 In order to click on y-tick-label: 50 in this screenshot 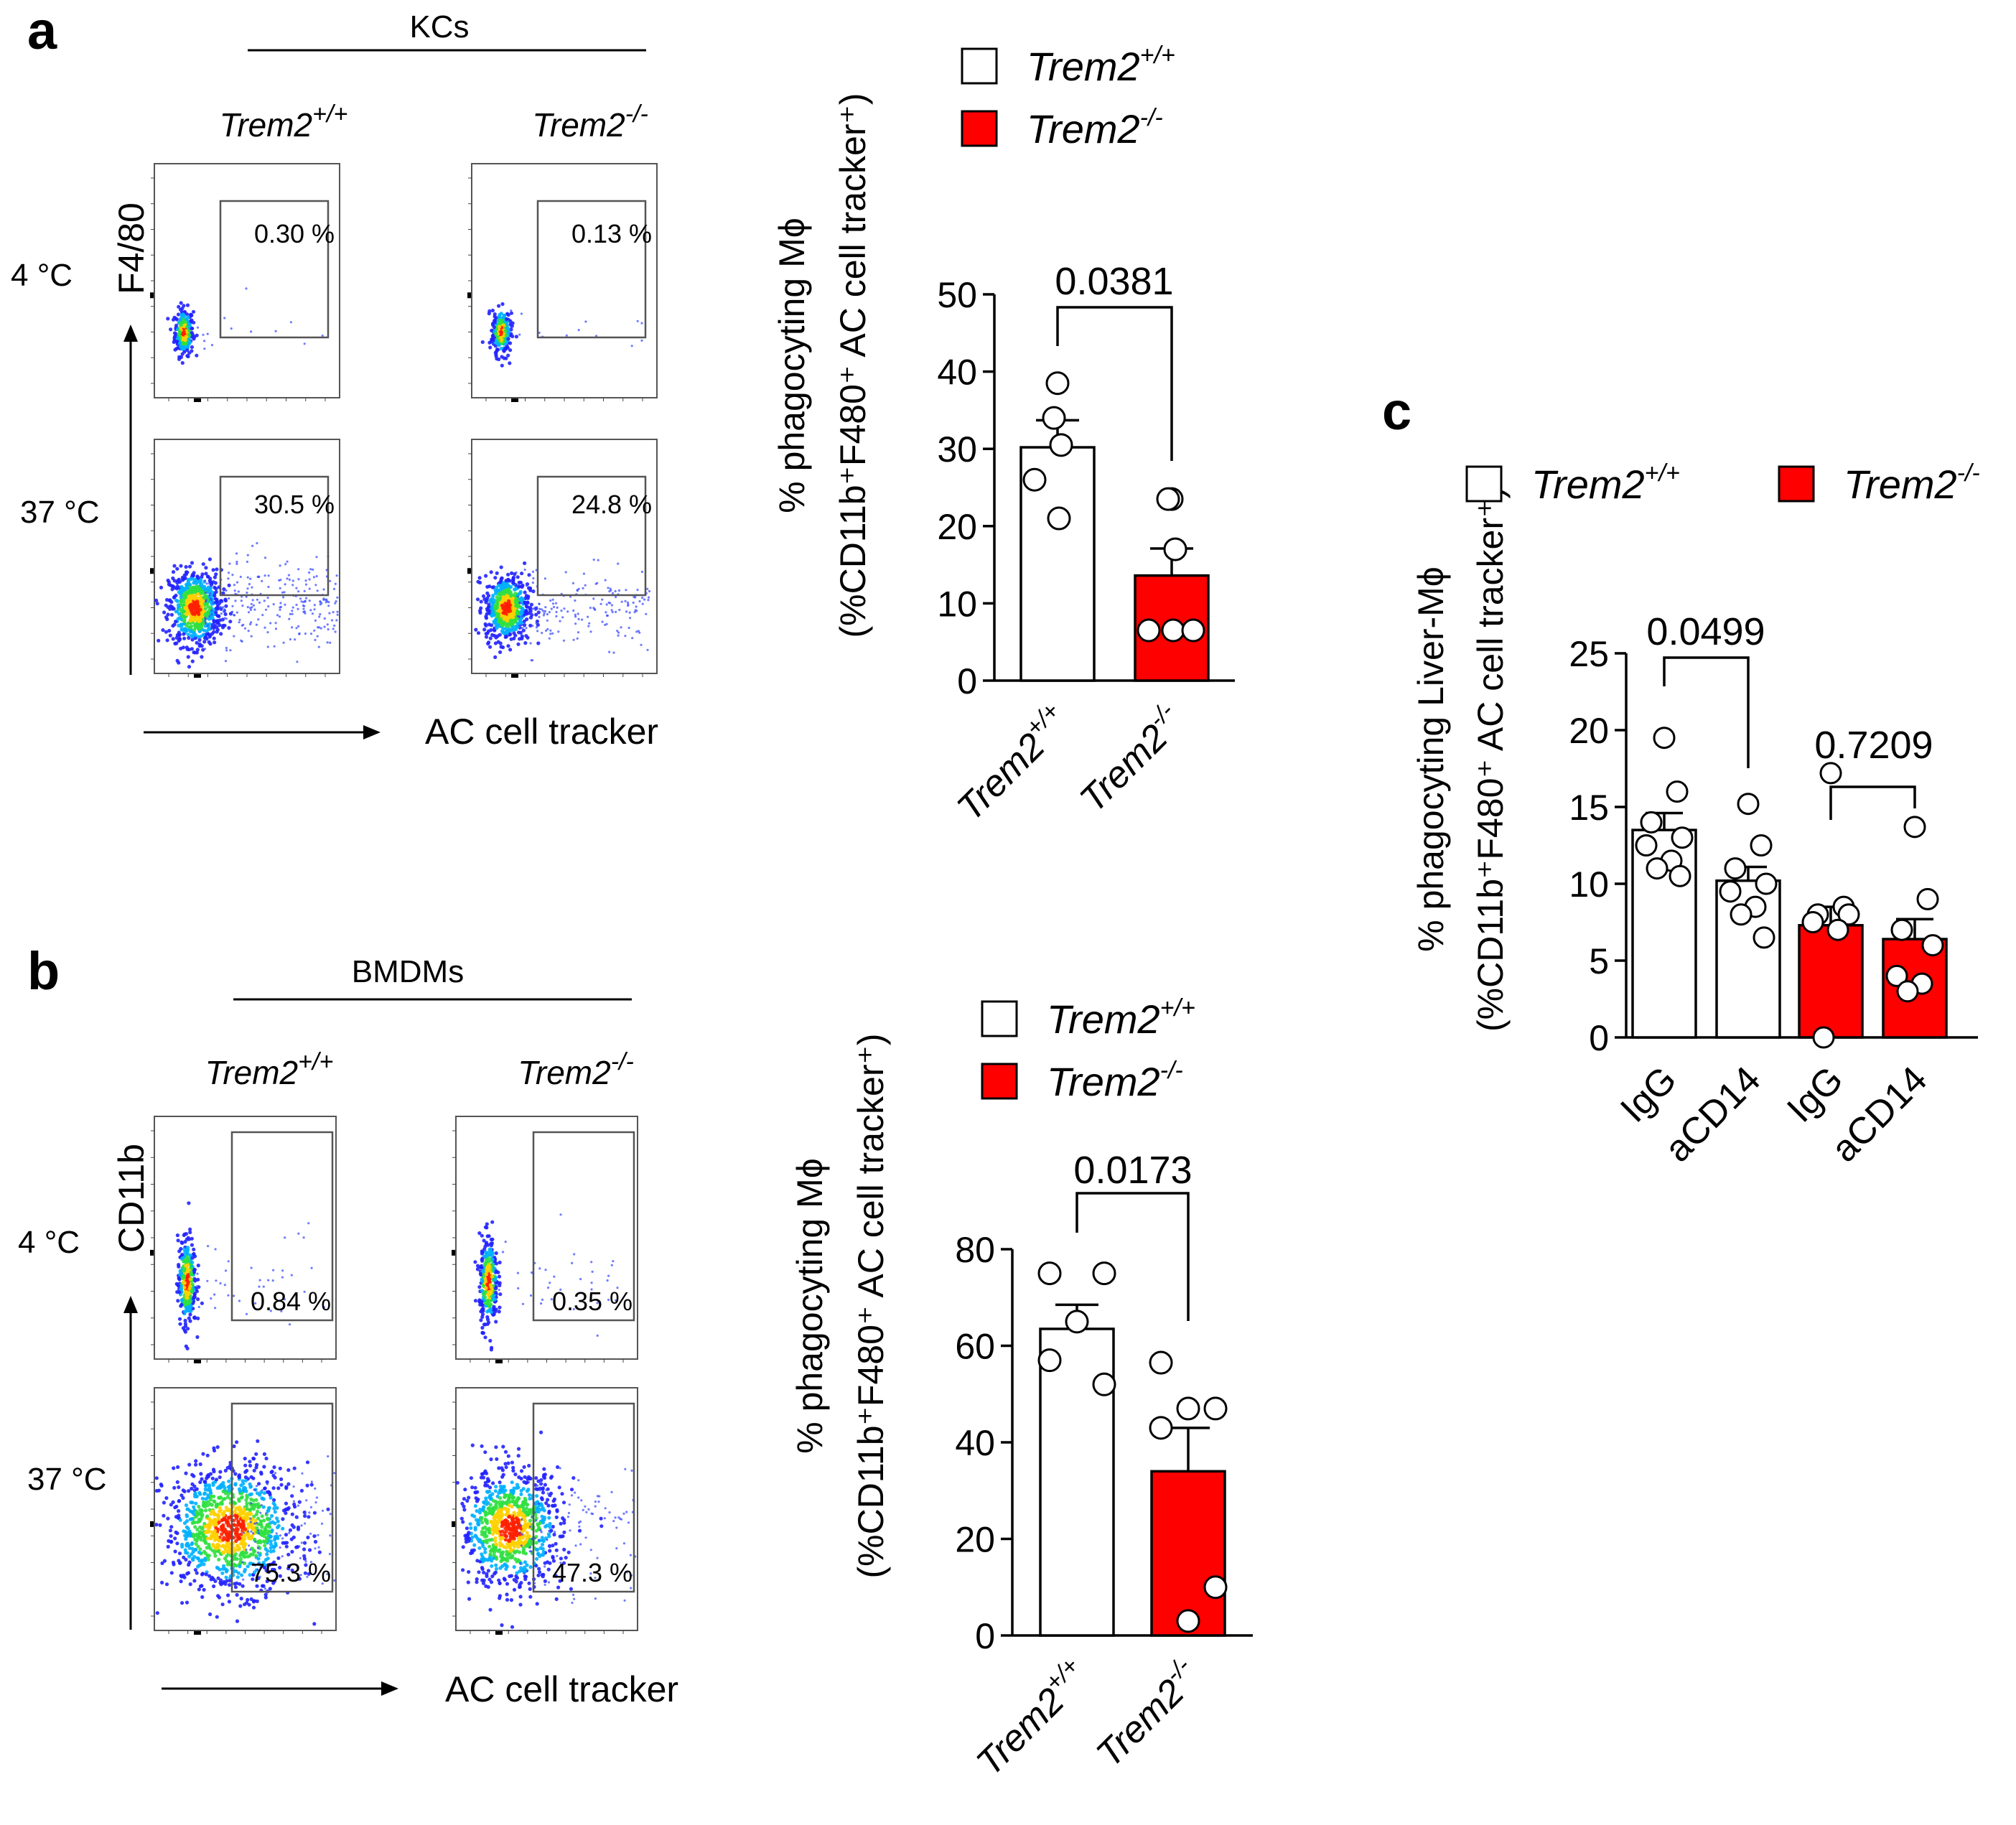, I will do `click(957, 295)`.